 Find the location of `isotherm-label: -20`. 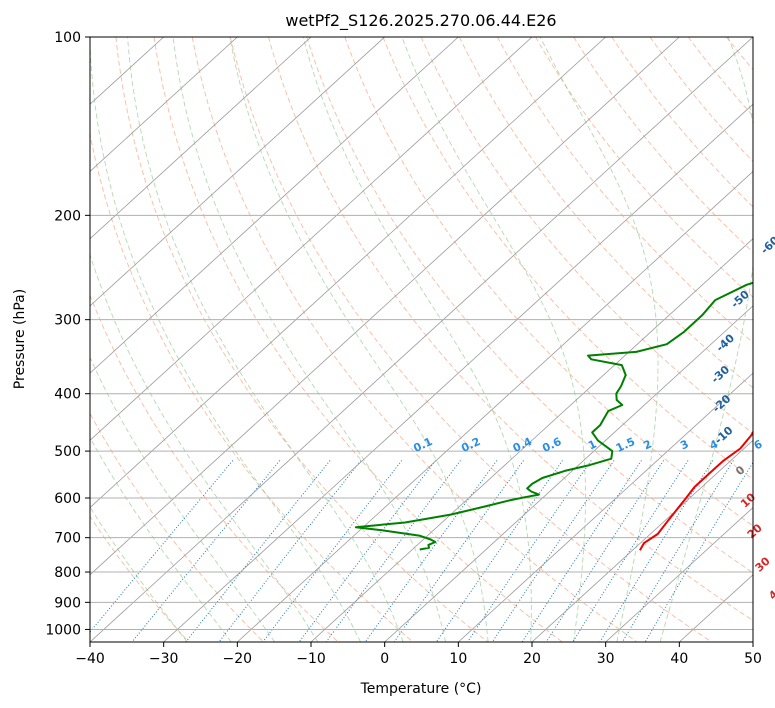

isotherm-label: -20 is located at coordinates (722, 403).